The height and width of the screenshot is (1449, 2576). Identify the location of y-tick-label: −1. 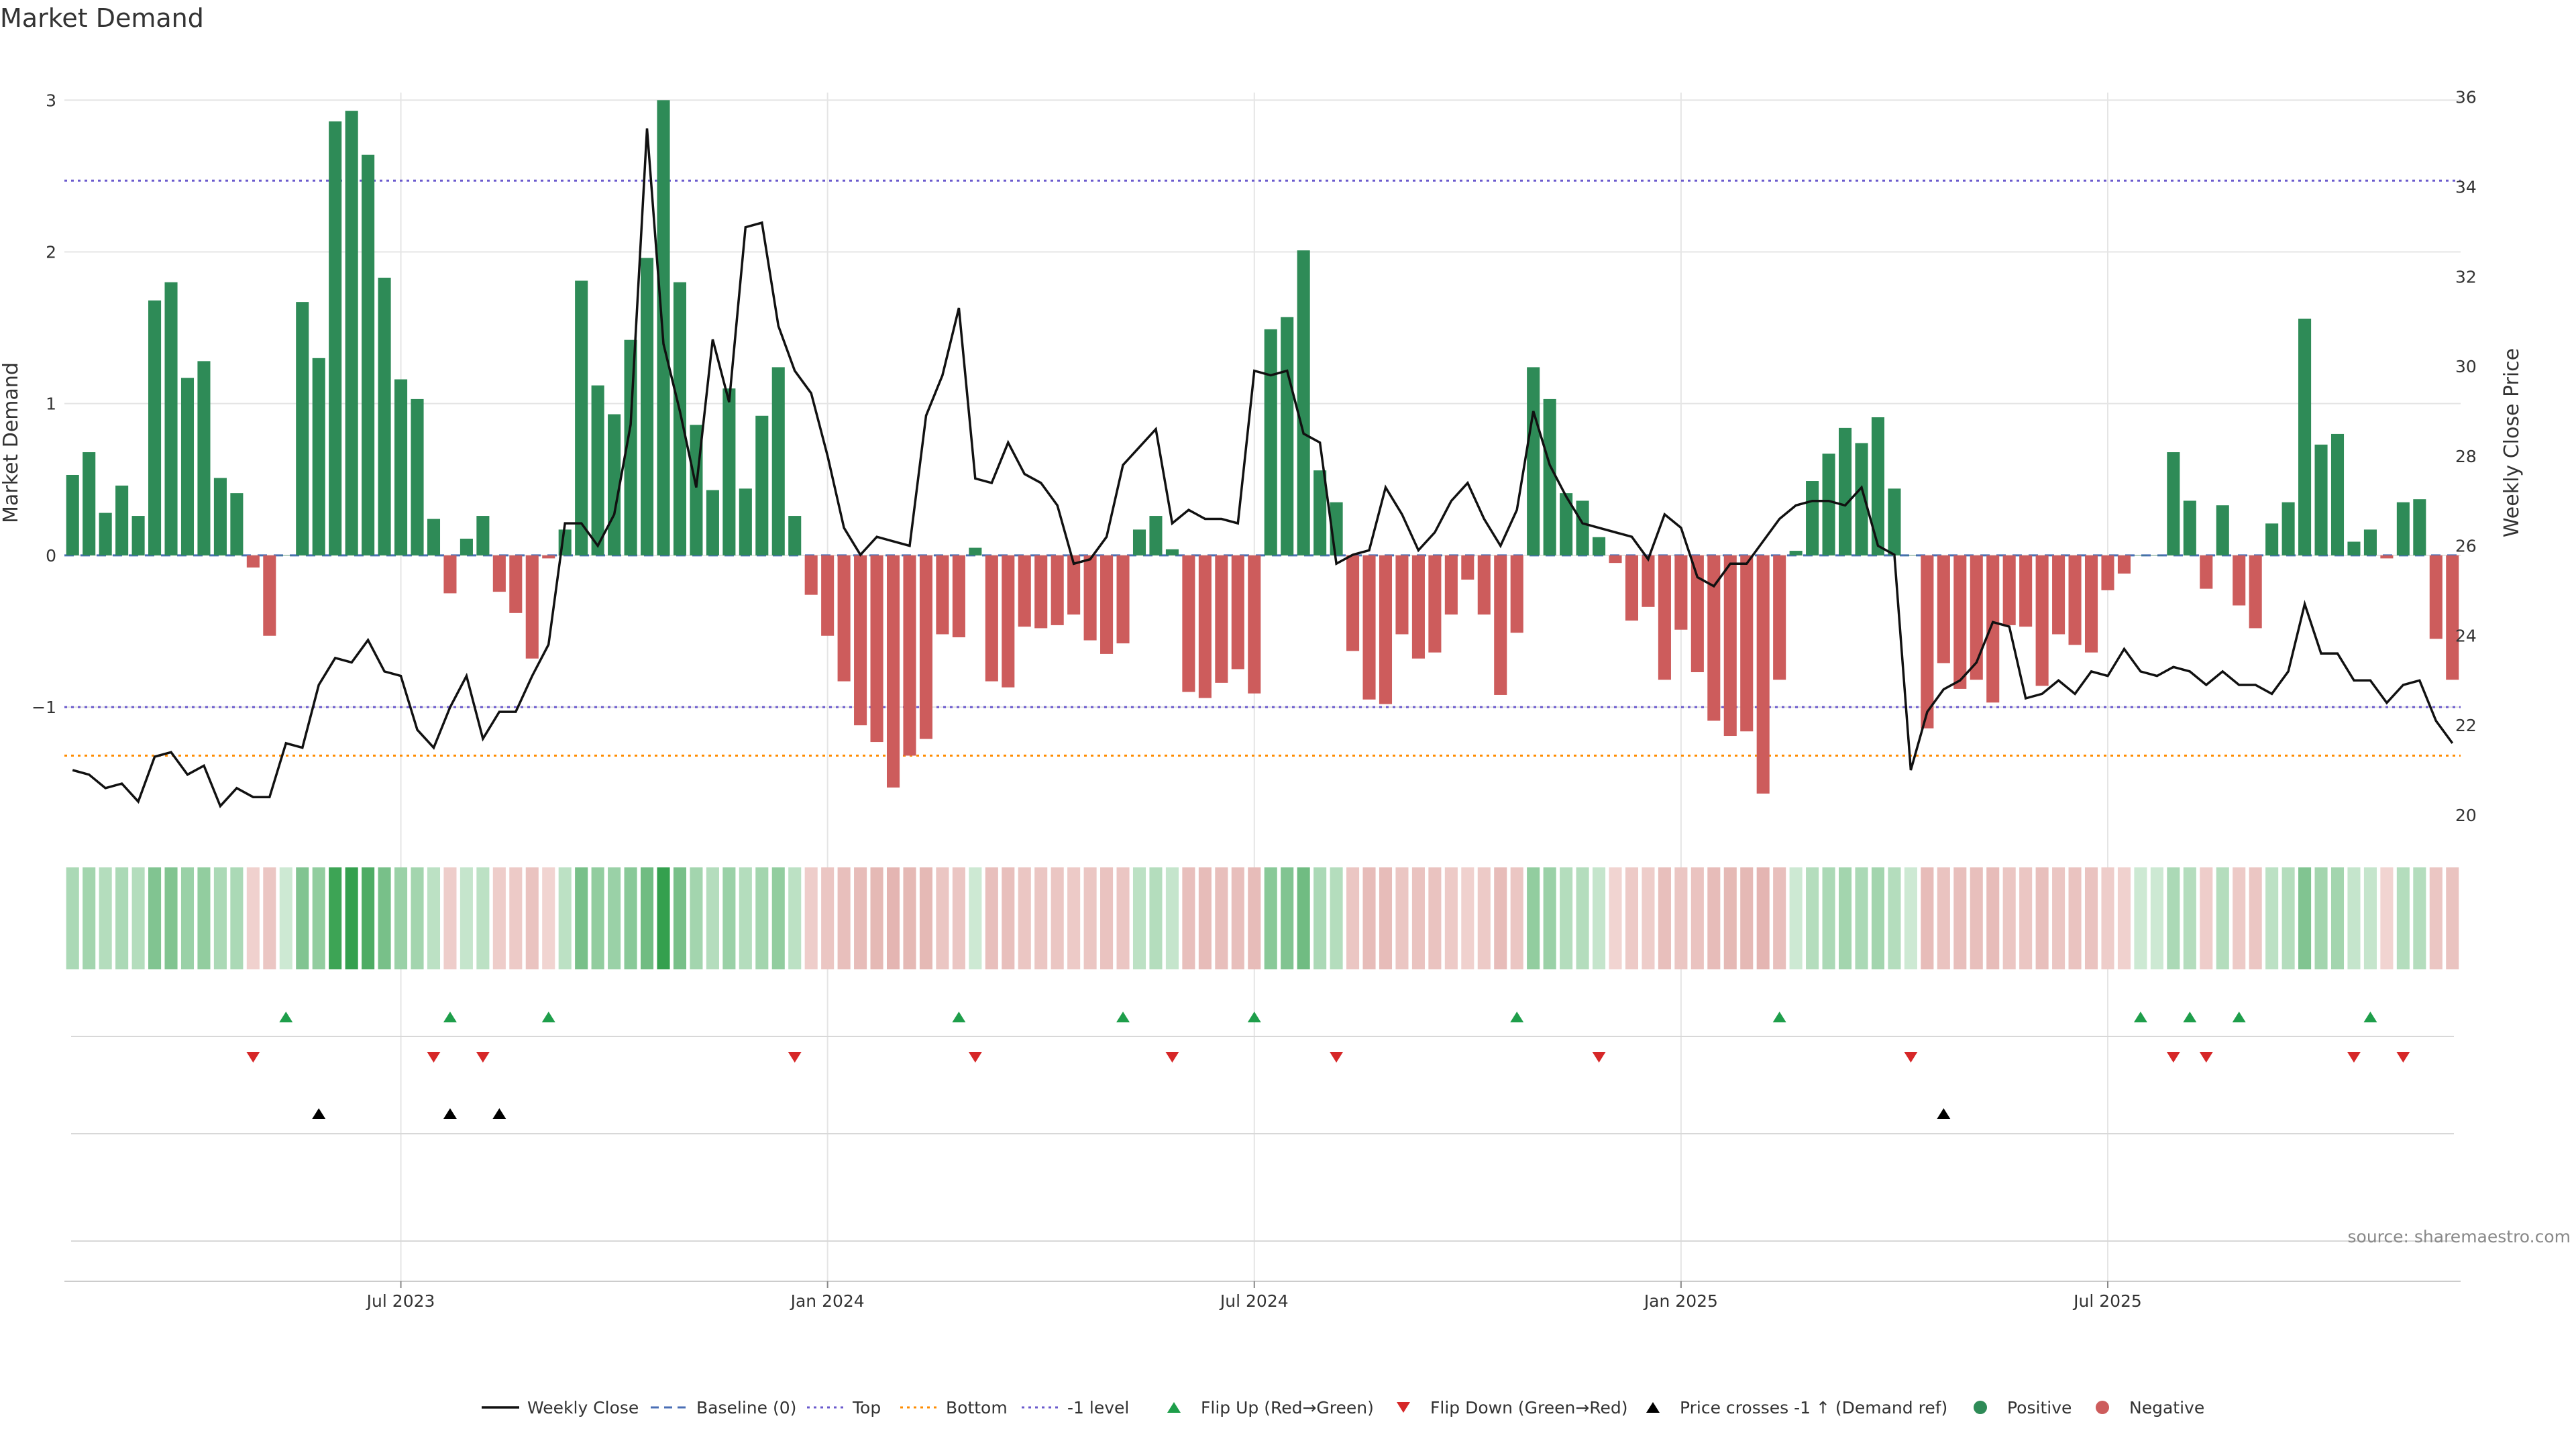
(44, 707).